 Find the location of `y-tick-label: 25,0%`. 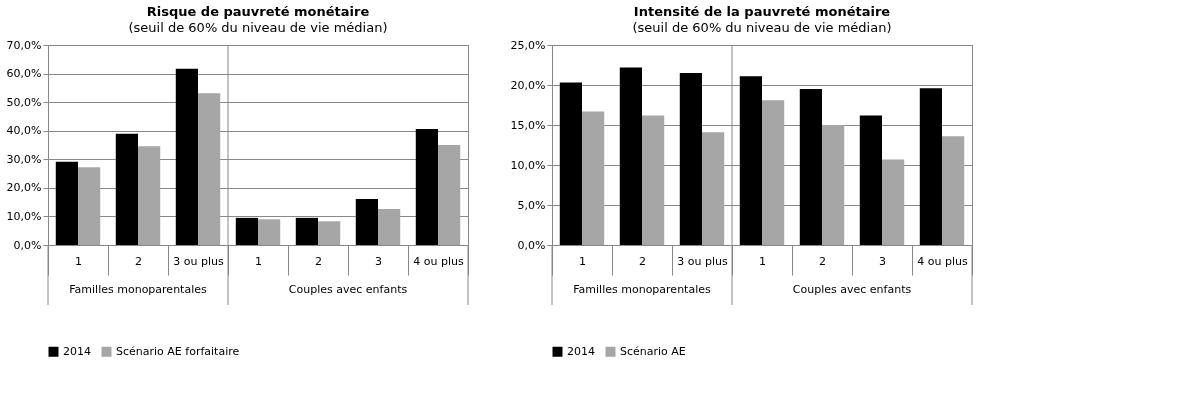

y-tick-label: 25,0% is located at coordinates (528, 45).